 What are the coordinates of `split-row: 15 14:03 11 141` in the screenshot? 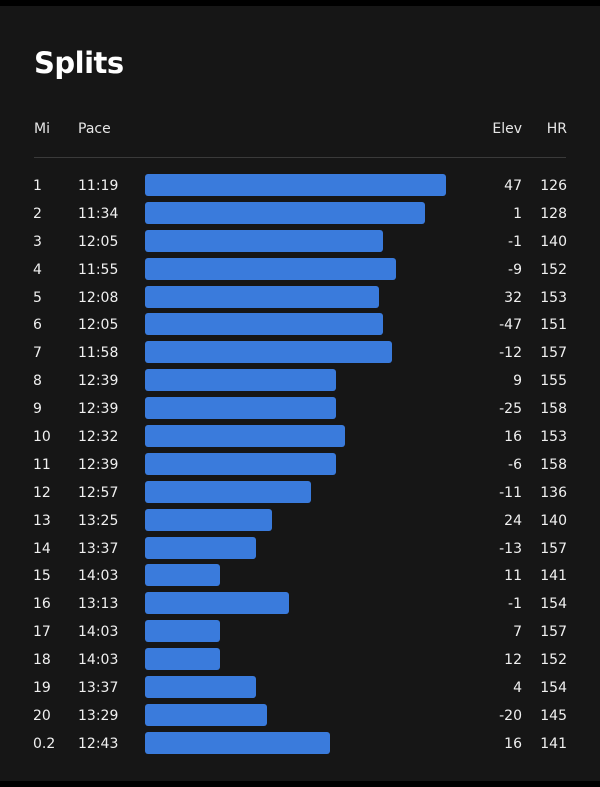 It's located at (300, 576).